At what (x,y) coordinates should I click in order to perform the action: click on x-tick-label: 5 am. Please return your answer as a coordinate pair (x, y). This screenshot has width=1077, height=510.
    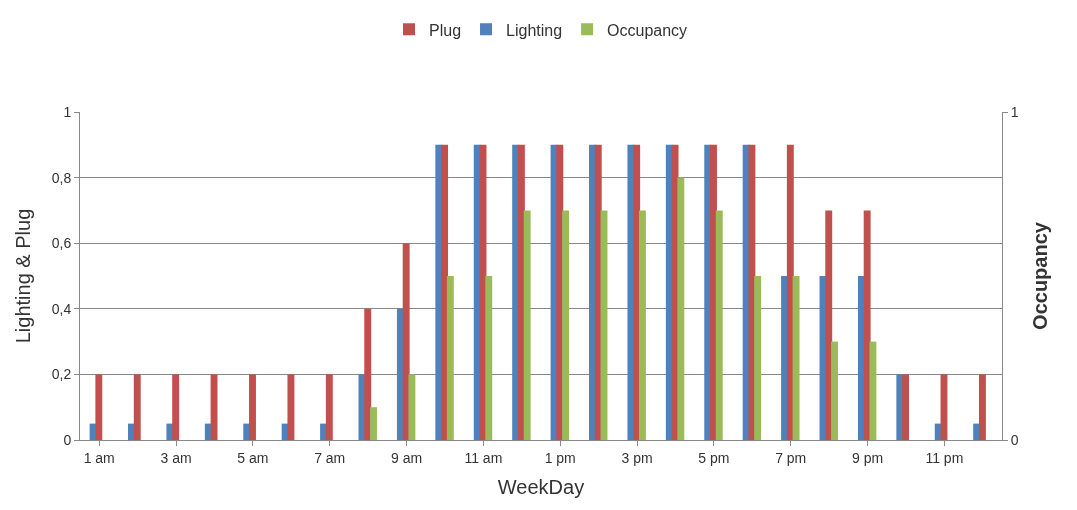
    Looking at the image, I should click on (253, 457).